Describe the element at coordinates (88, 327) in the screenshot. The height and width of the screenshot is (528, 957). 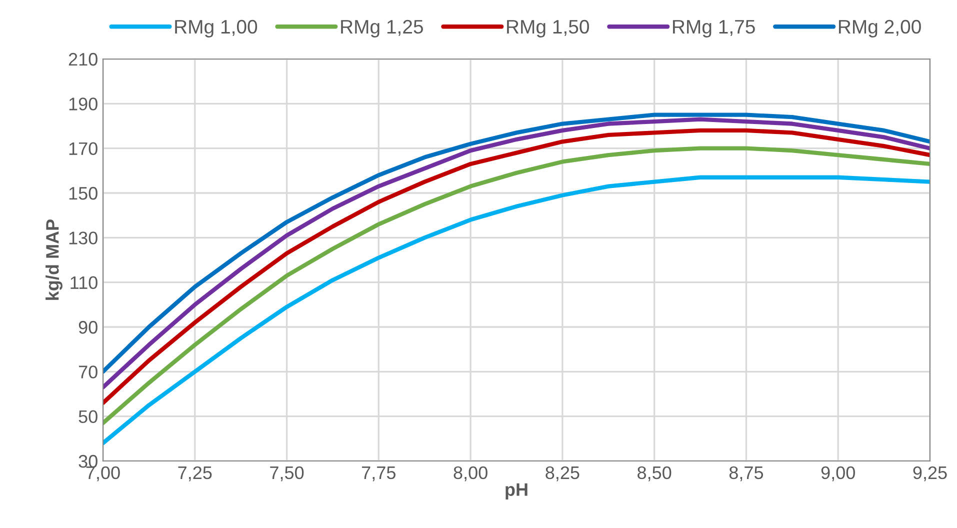
I see `y-tick-label: 90` at that location.